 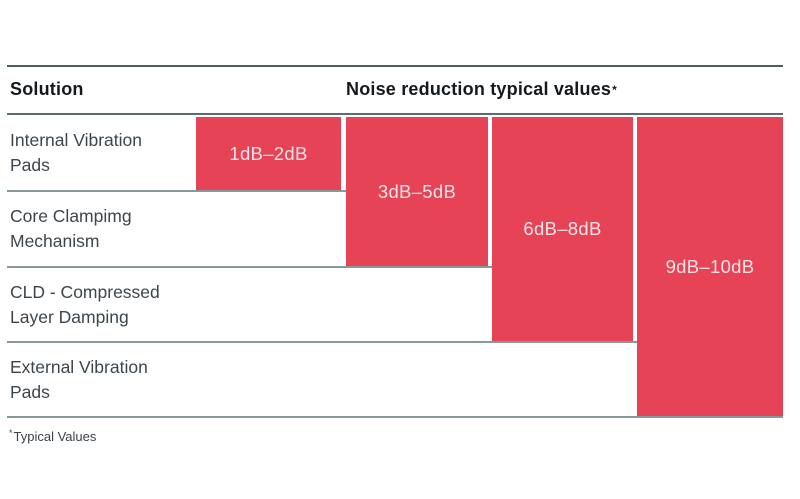 What do you see at coordinates (99, 379) in the screenshot?
I see `row-label-external-vibration-pads: External Vibration Pads` at bounding box center [99, 379].